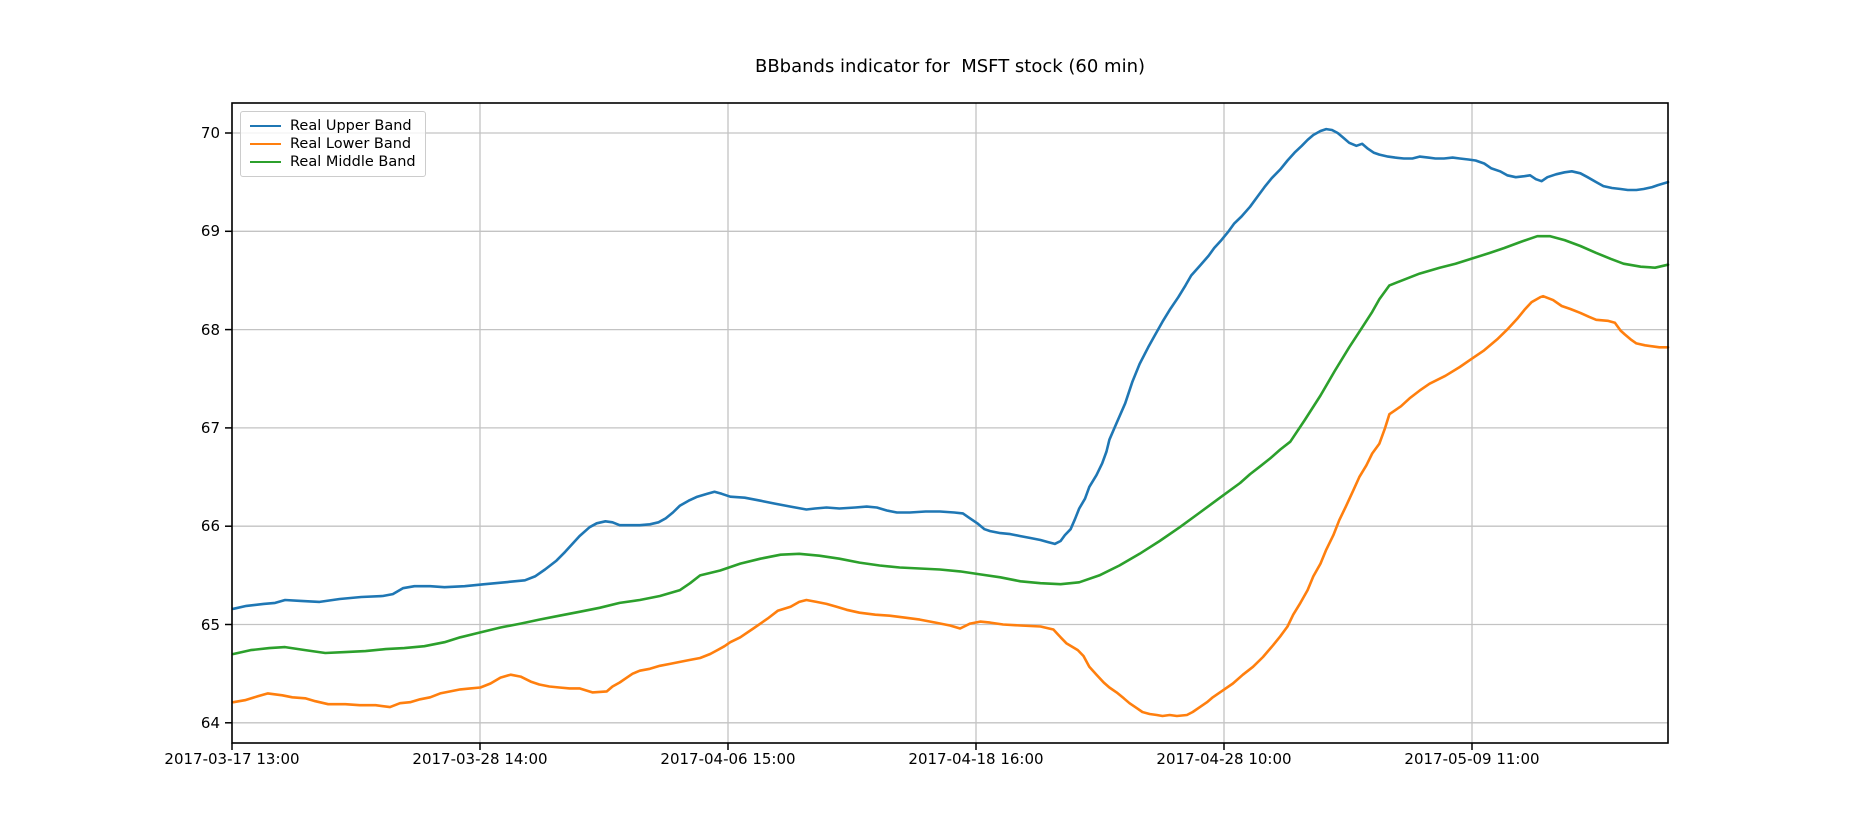 The width and height of the screenshot is (1855, 838). What do you see at coordinates (1224, 759) in the screenshot?
I see `x-tick-label: 2017-04-28 10:00` at bounding box center [1224, 759].